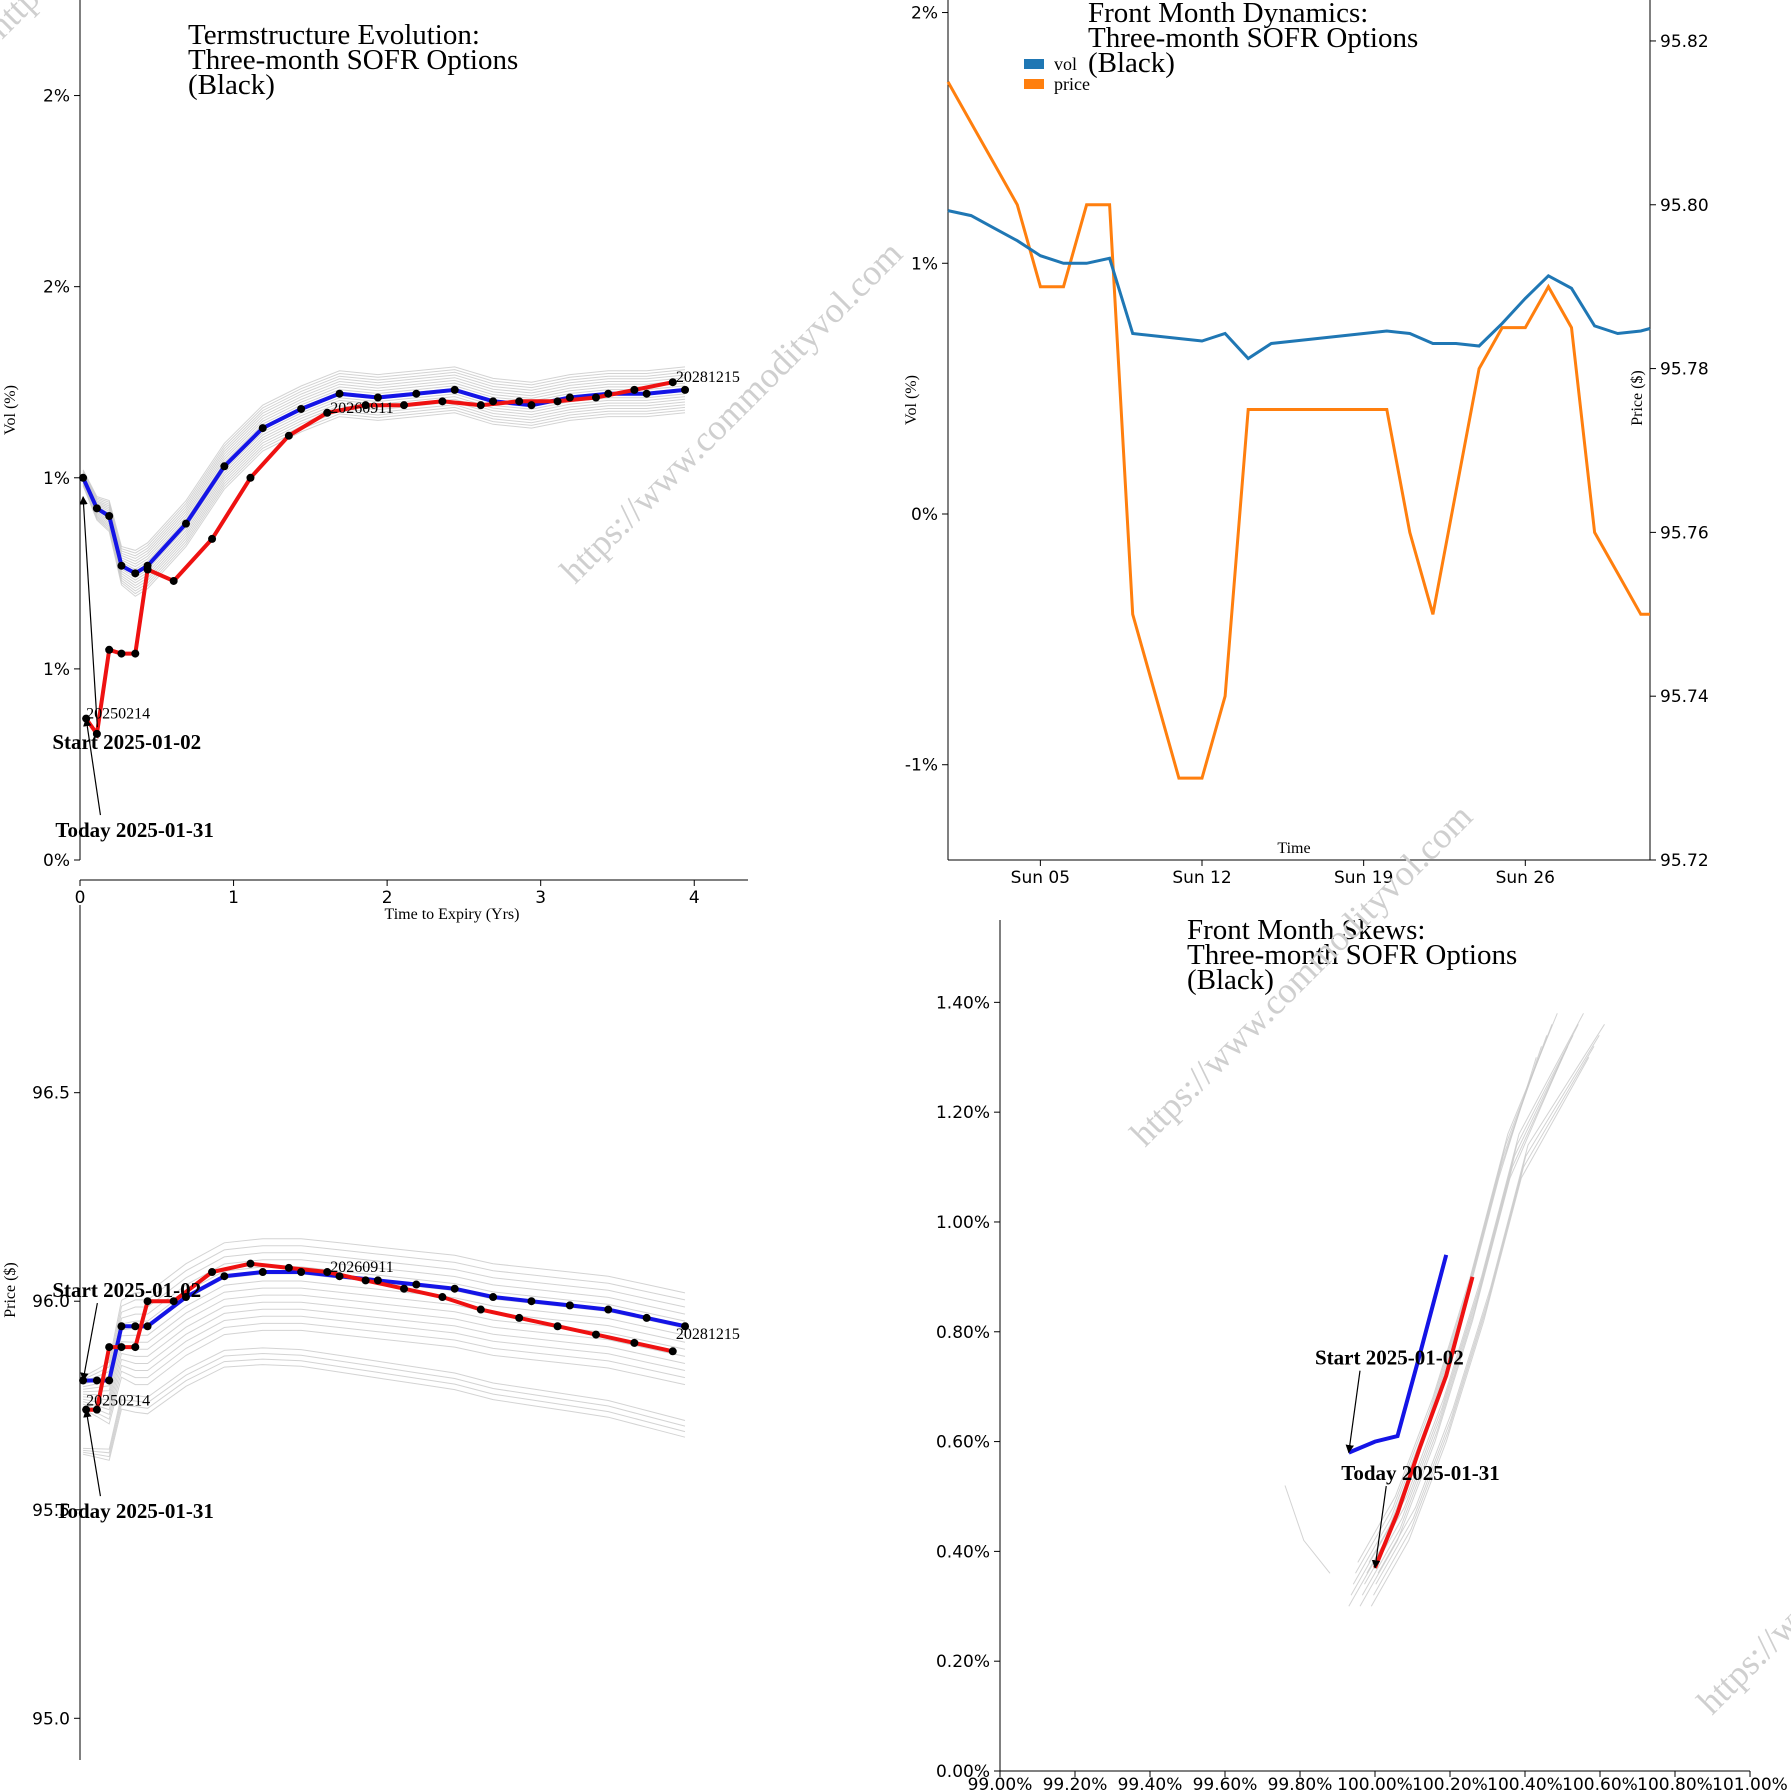 The width and height of the screenshot is (1791, 1792). Describe the element at coordinates (1750, 1783) in the screenshot. I see `x-tick-label: 101.00%` at that location.